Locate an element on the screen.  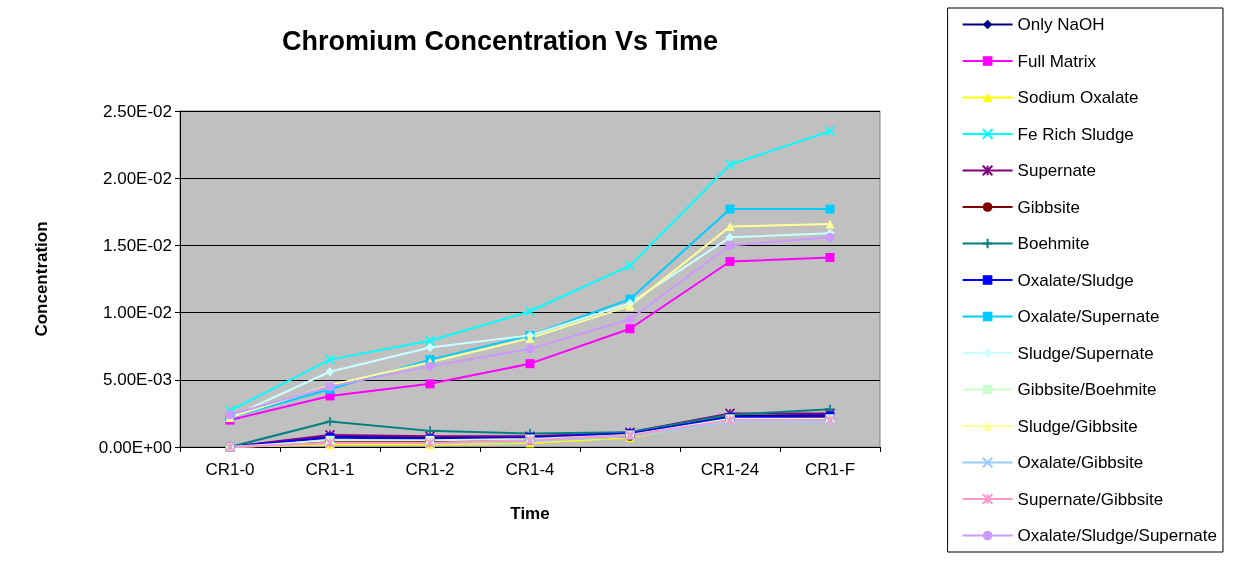
legend-label: Oxalate/Sludge is located at coordinates (1075, 280).